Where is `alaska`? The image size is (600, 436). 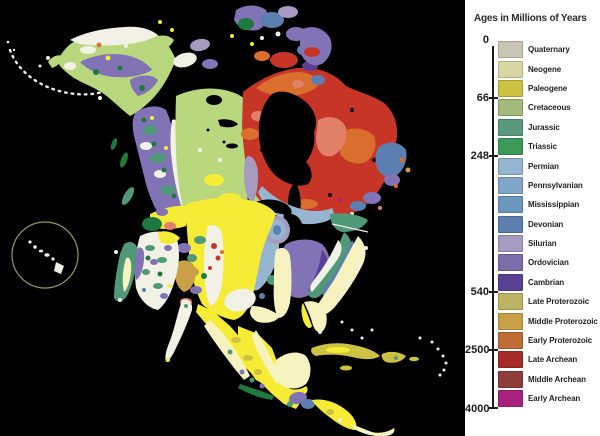 alaska is located at coordinates (112, 71).